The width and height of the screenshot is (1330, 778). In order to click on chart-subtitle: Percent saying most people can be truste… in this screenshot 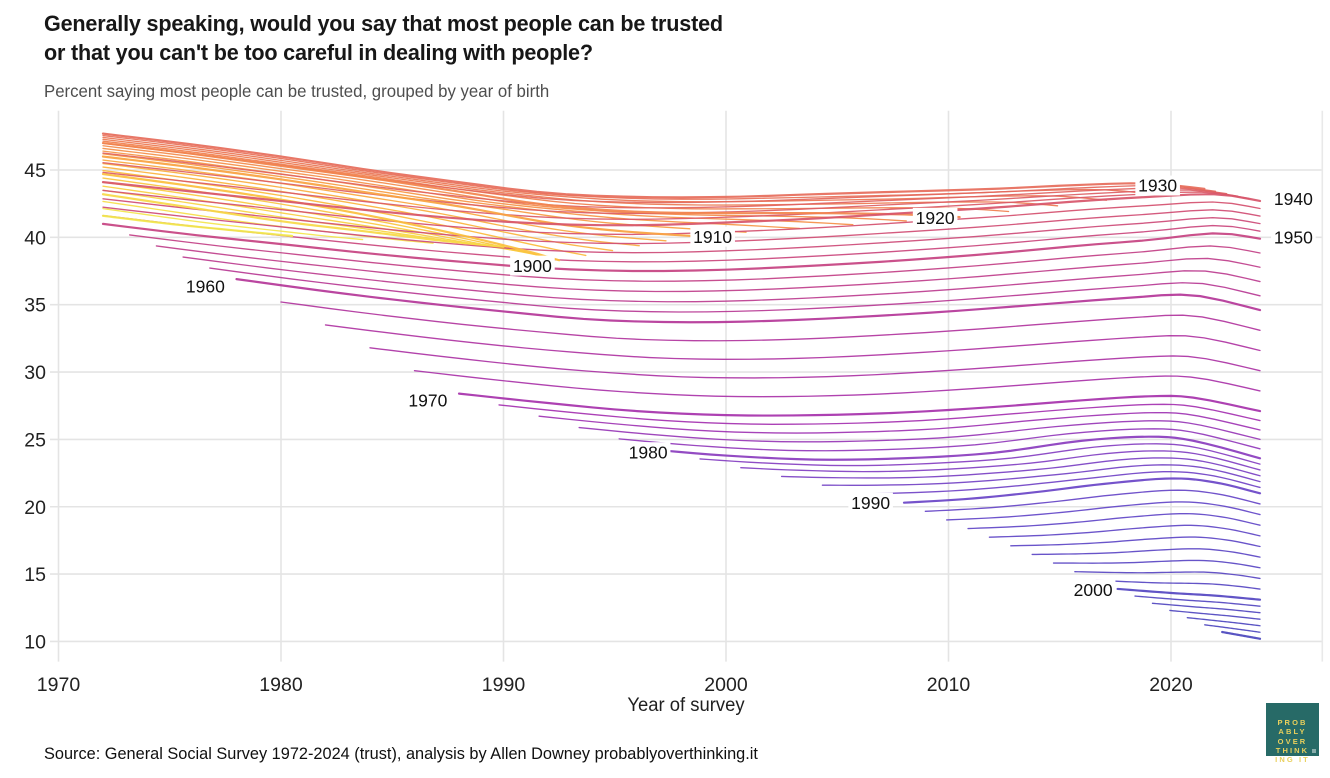, I will do `click(297, 91)`.